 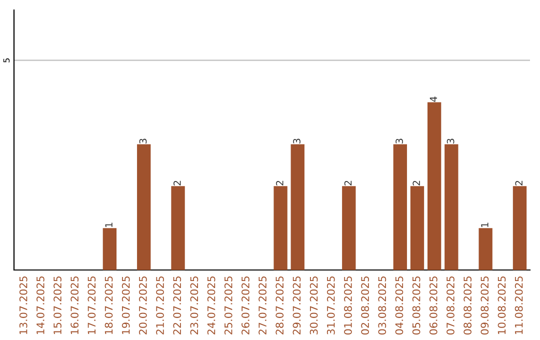 I want to click on x-tick-label: 15.07.2025, so click(x=58, y=305).